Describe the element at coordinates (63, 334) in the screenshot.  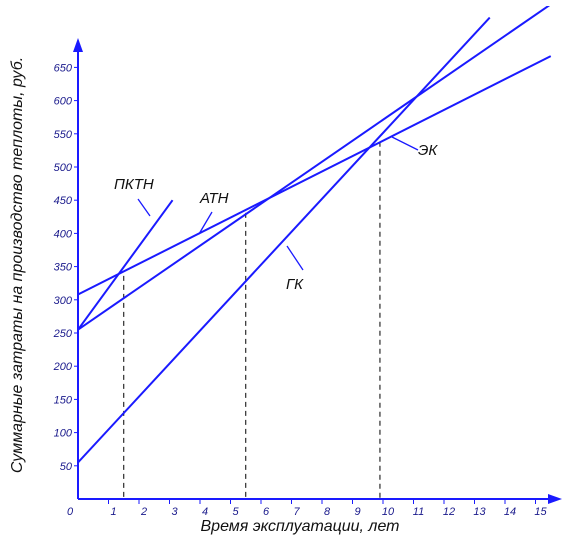
I see `y-tick-label: 250` at that location.